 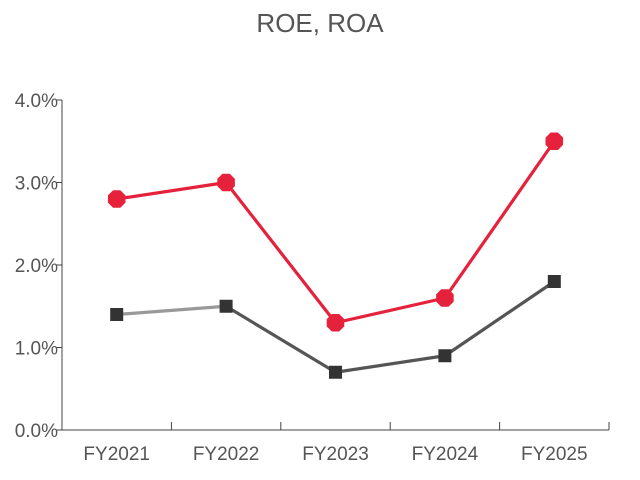 I want to click on y-tick-label: 4.0%, so click(x=36, y=101).